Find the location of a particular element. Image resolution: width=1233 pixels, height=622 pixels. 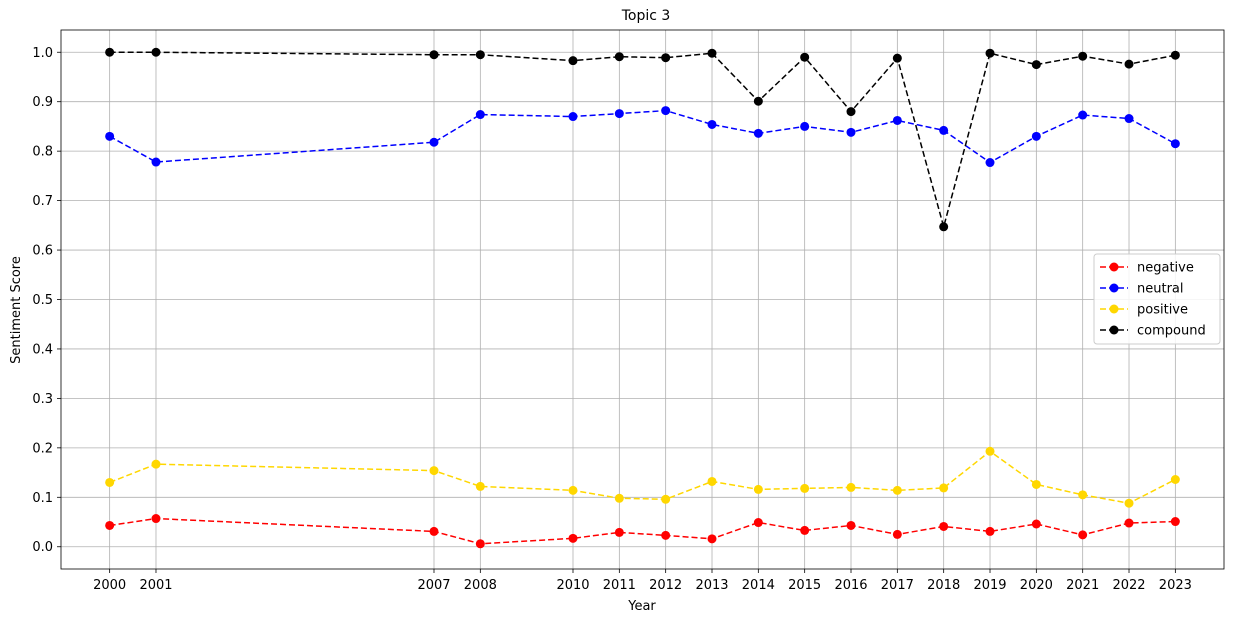

x-tick-label: 2019 is located at coordinates (989, 585).